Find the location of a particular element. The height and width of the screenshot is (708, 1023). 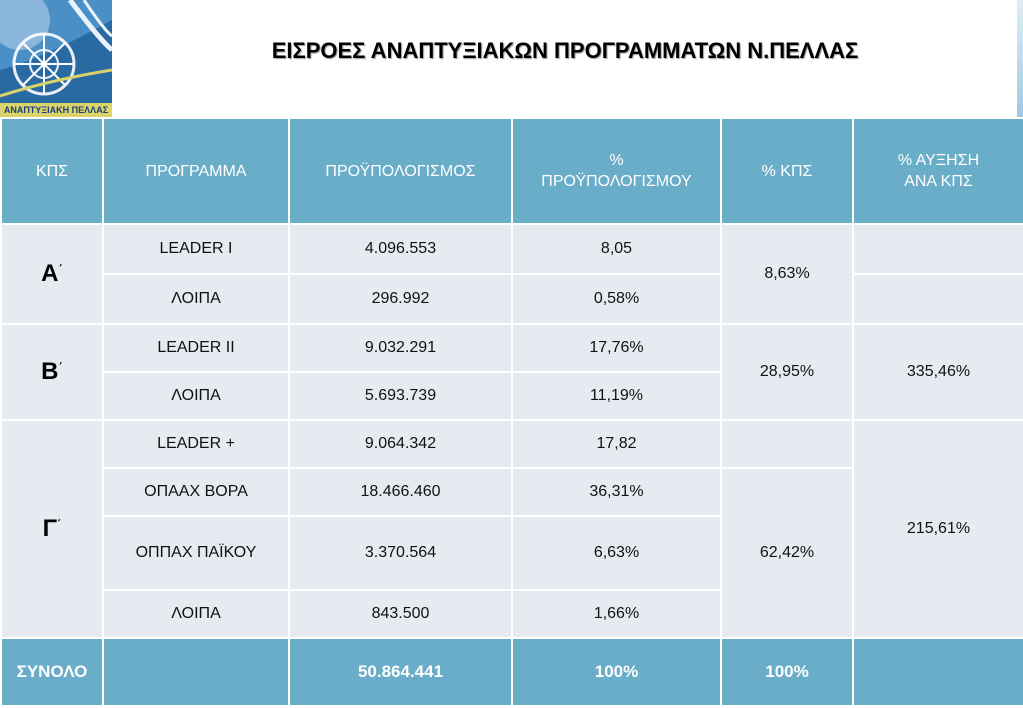

pct-kps-cell: 28,95% is located at coordinates (787, 372).